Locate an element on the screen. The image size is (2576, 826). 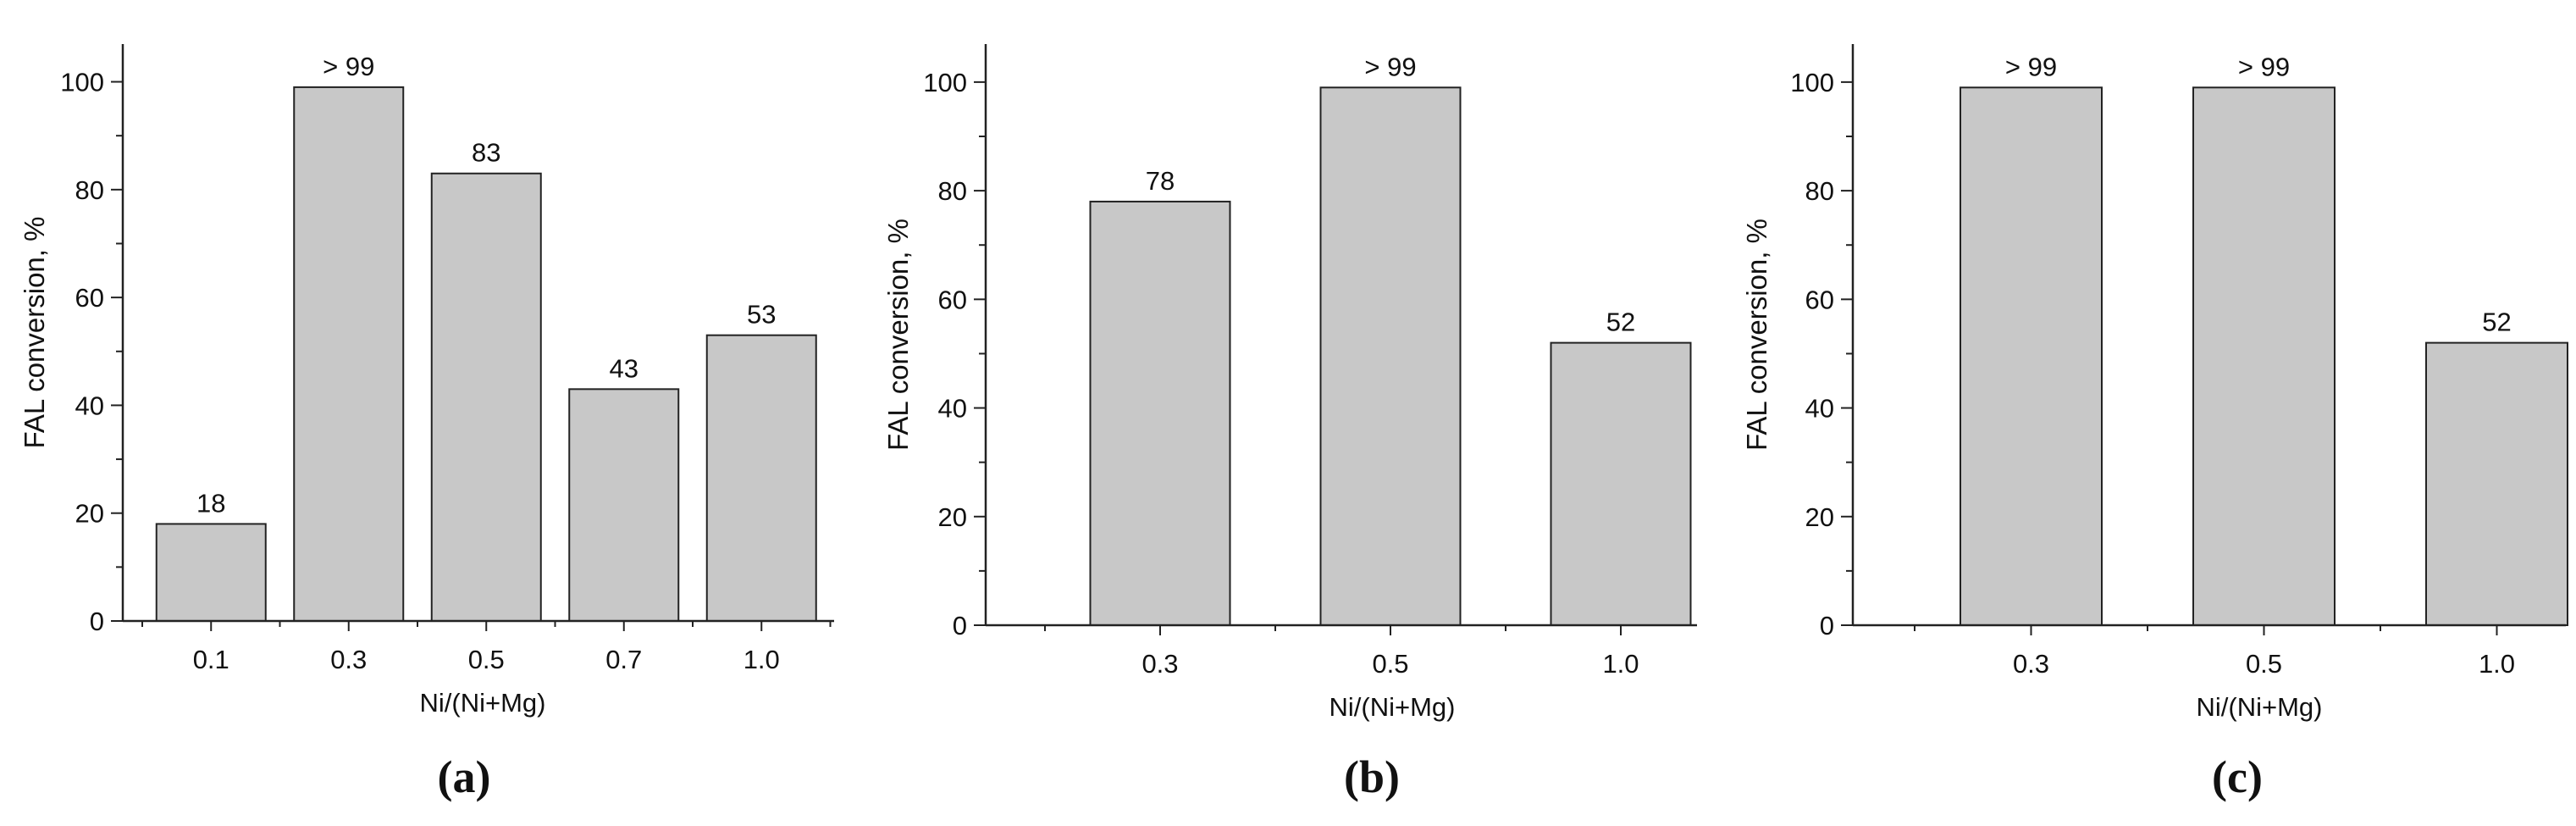
data-label: 83 is located at coordinates (486, 153).